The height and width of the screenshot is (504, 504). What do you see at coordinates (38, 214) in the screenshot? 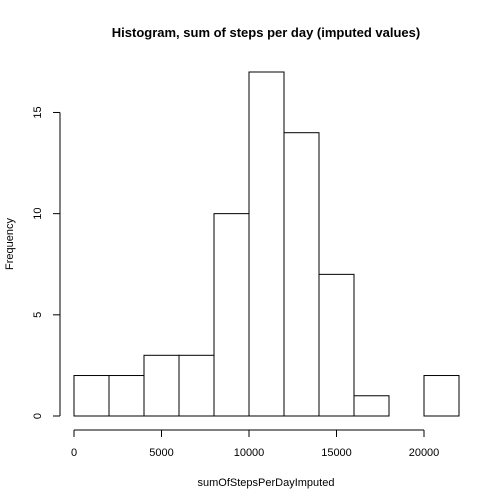
I see `y-tick-label-2: 10` at bounding box center [38, 214].